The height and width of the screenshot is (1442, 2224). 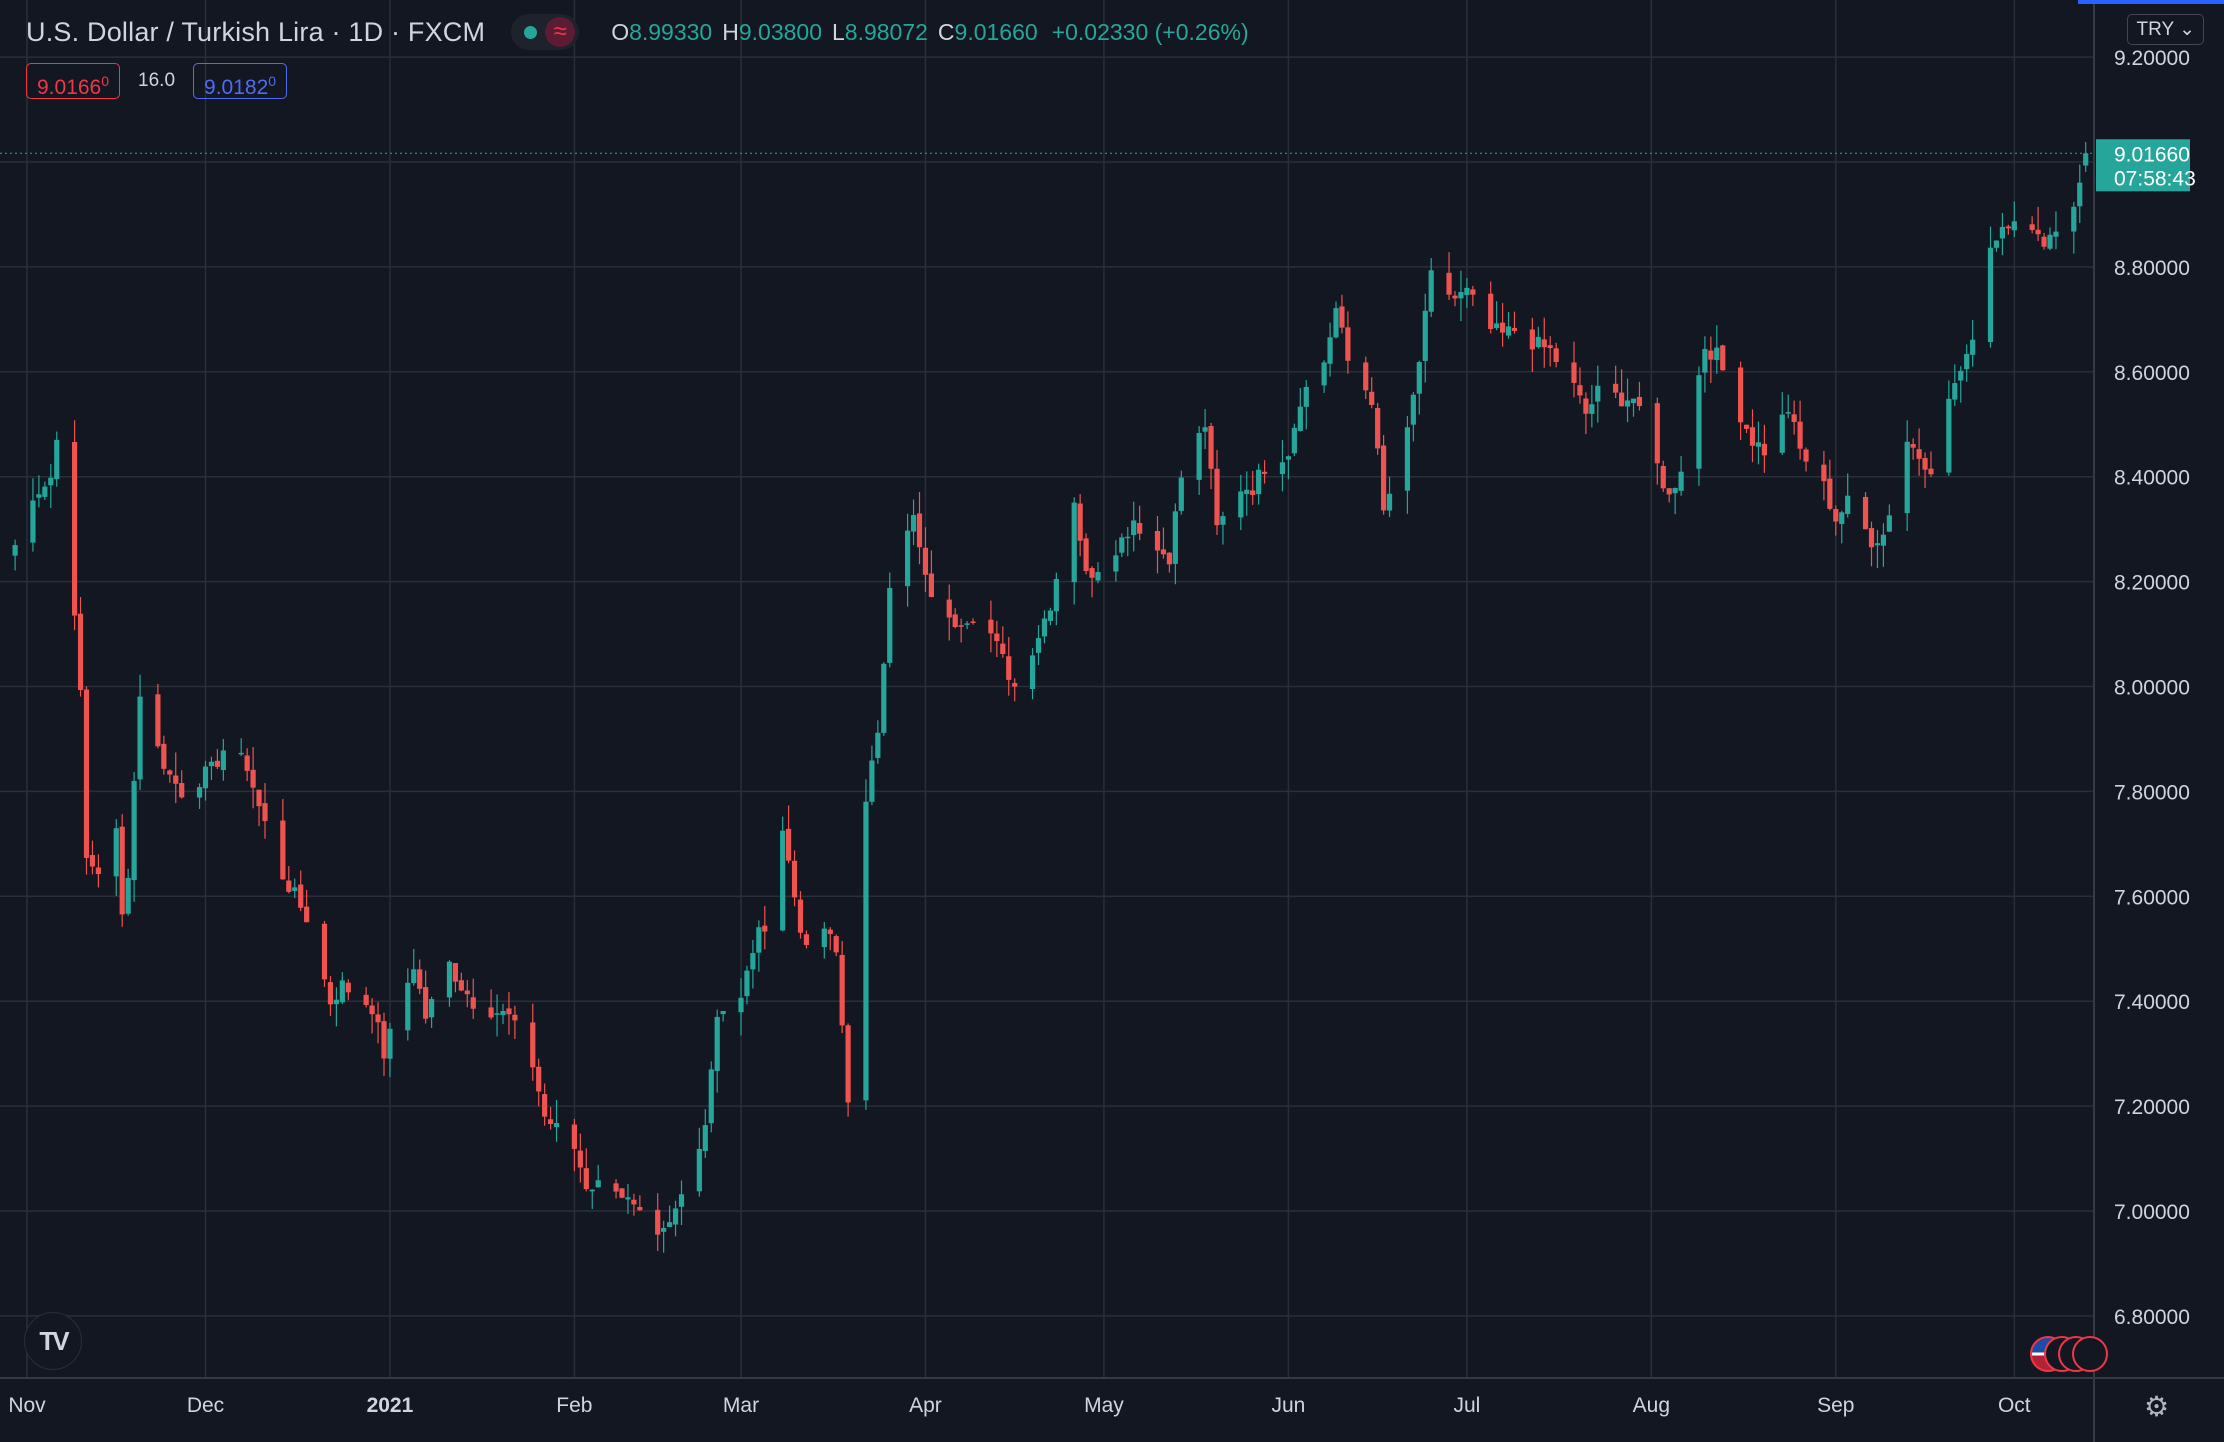 What do you see at coordinates (2152, 268) in the screenshot?
I see `price-tick-label: 8.80000` at bounding box center [2152, 268].